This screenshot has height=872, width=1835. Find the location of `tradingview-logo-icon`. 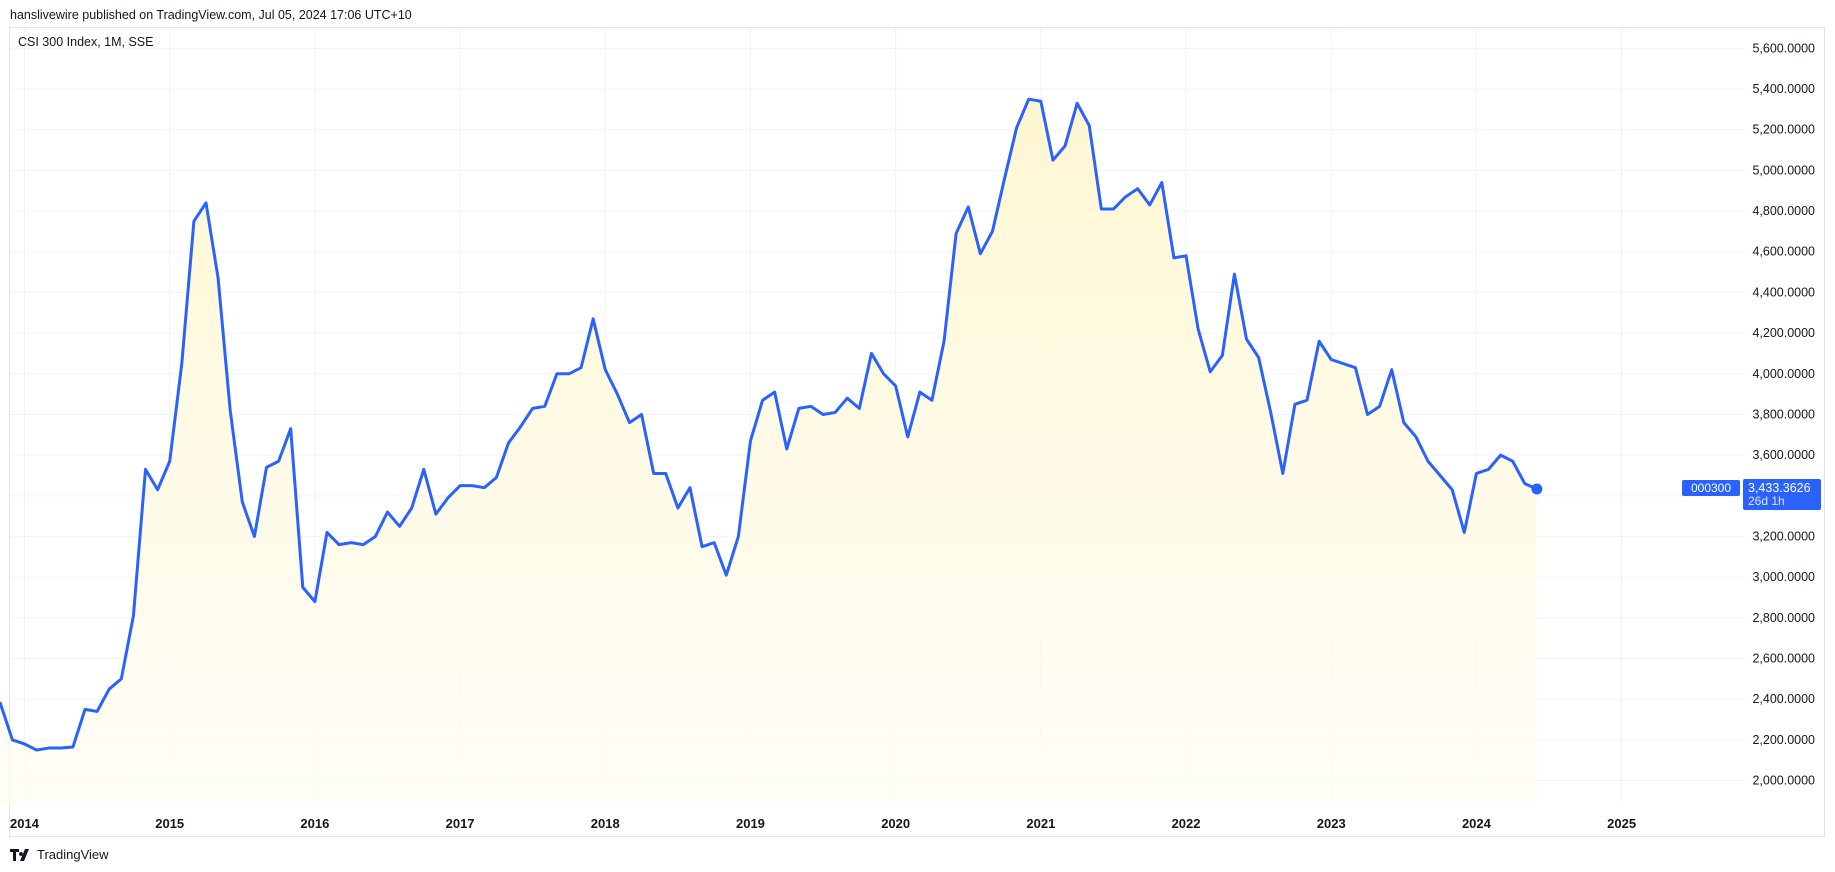

tradingview-logo-icon is located at coordinates (21, 854).